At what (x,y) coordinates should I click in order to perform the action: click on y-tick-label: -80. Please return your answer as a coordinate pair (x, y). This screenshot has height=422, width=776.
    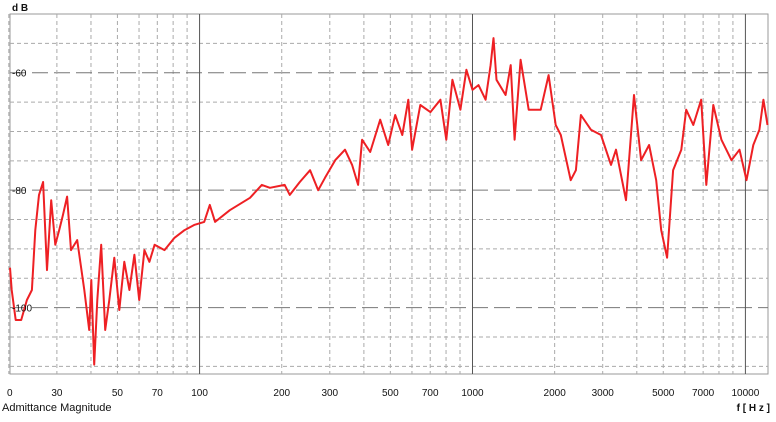
    Looking at the image, I should click on (19, 191).